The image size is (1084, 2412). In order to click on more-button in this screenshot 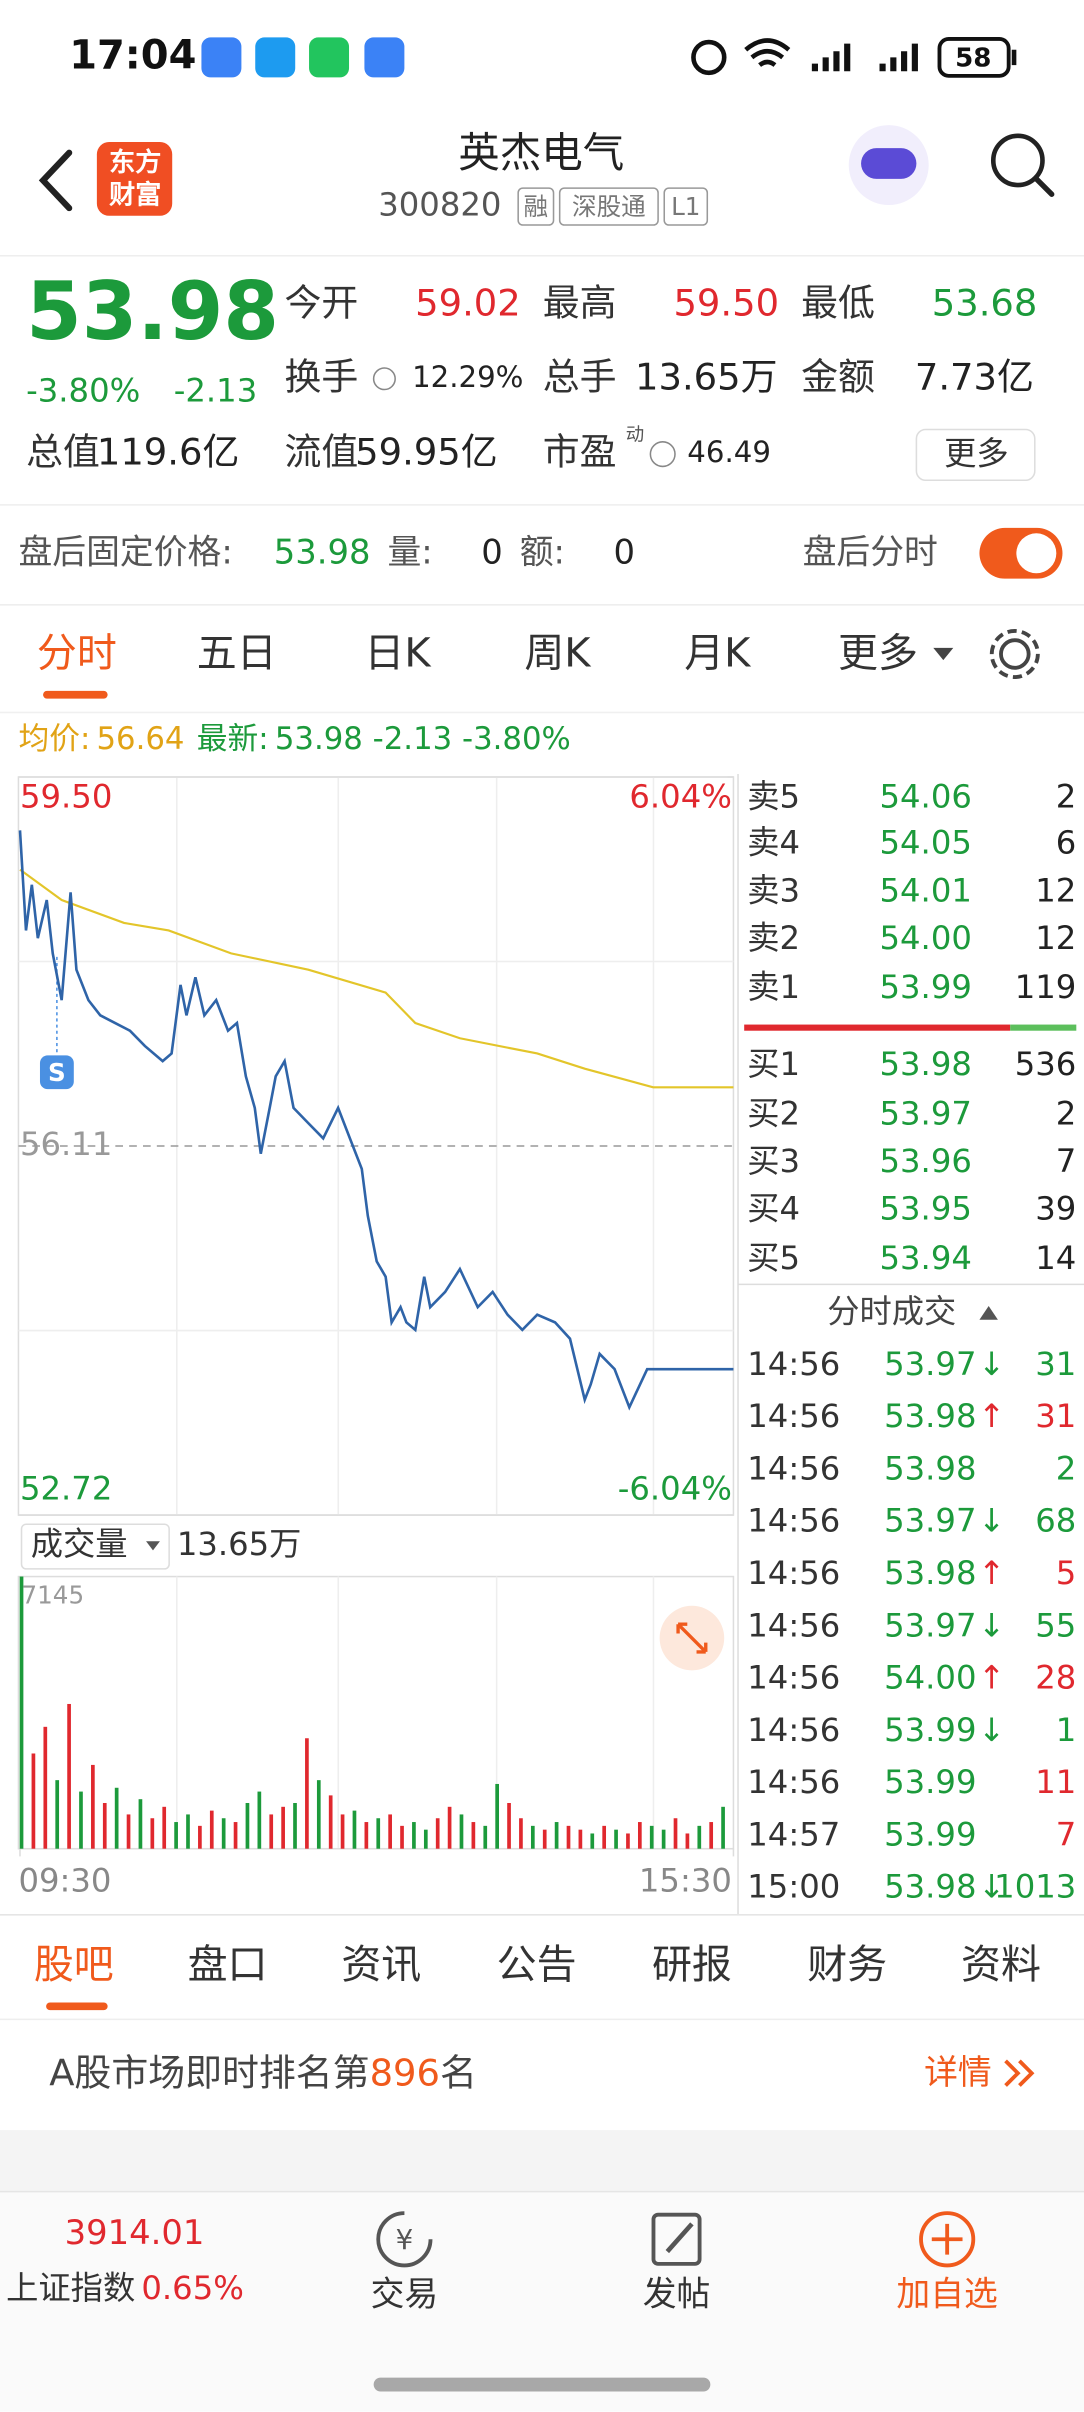, I will do `click(975, 455)`.